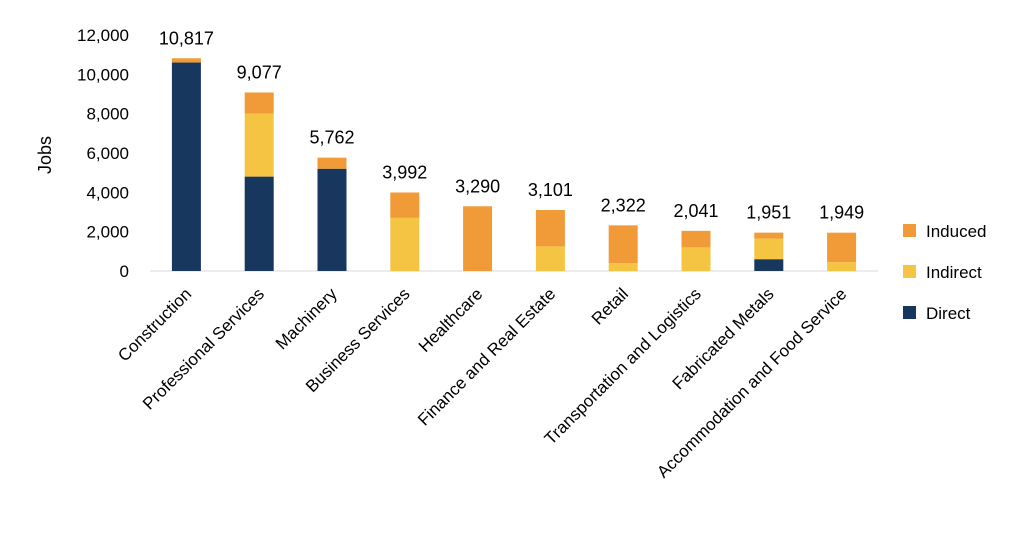 This screenshot has height=538, width=1024. What do you see at coordinates (107, 192) in the screenshot?
I see `y-tick-label: 4,000` at bounding box center [107, 192].